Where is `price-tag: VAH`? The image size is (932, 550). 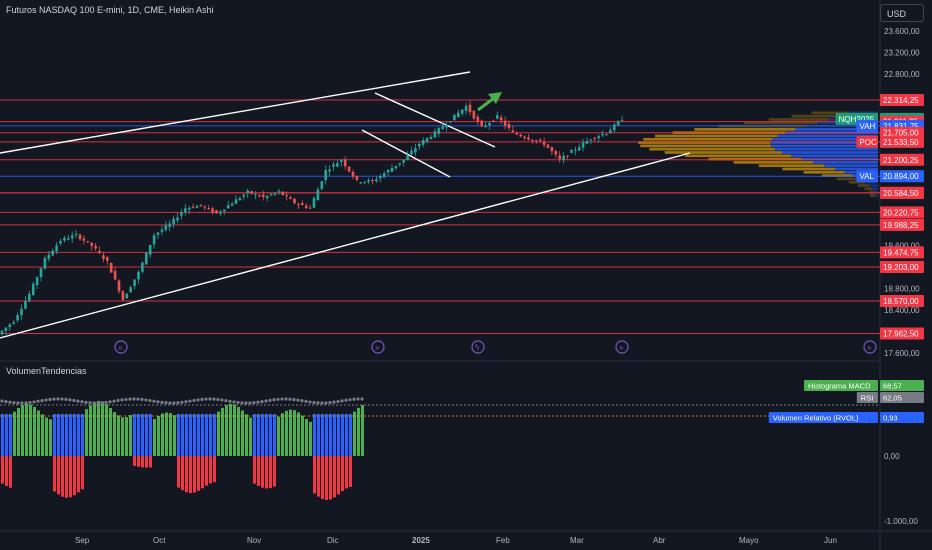
price-tag: VAH is located at coordinates (867, 126).